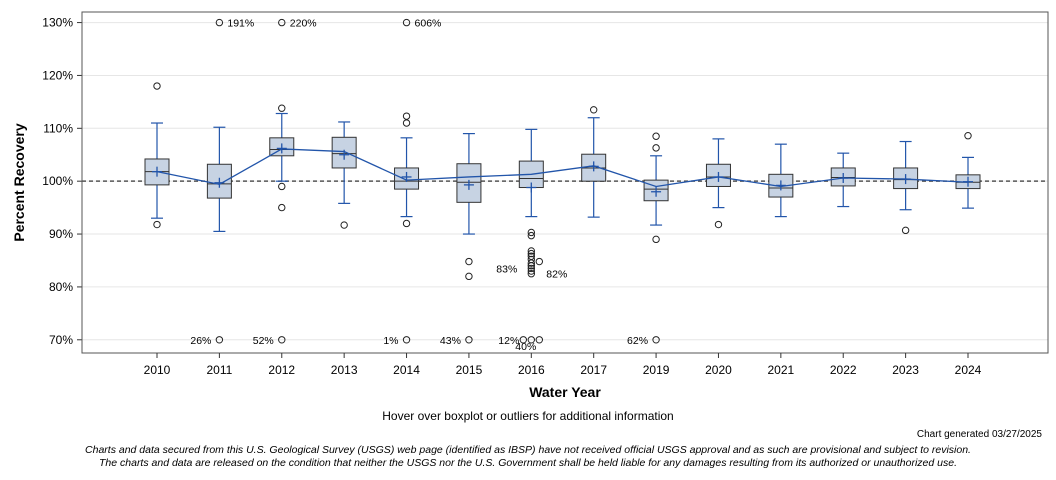 This screenshot has width=1056, height=480. What do you see at coordinates (240, 24) in the screenshot?
I see `off-scale-high-label: 191%` at bounding box center [240, 24].